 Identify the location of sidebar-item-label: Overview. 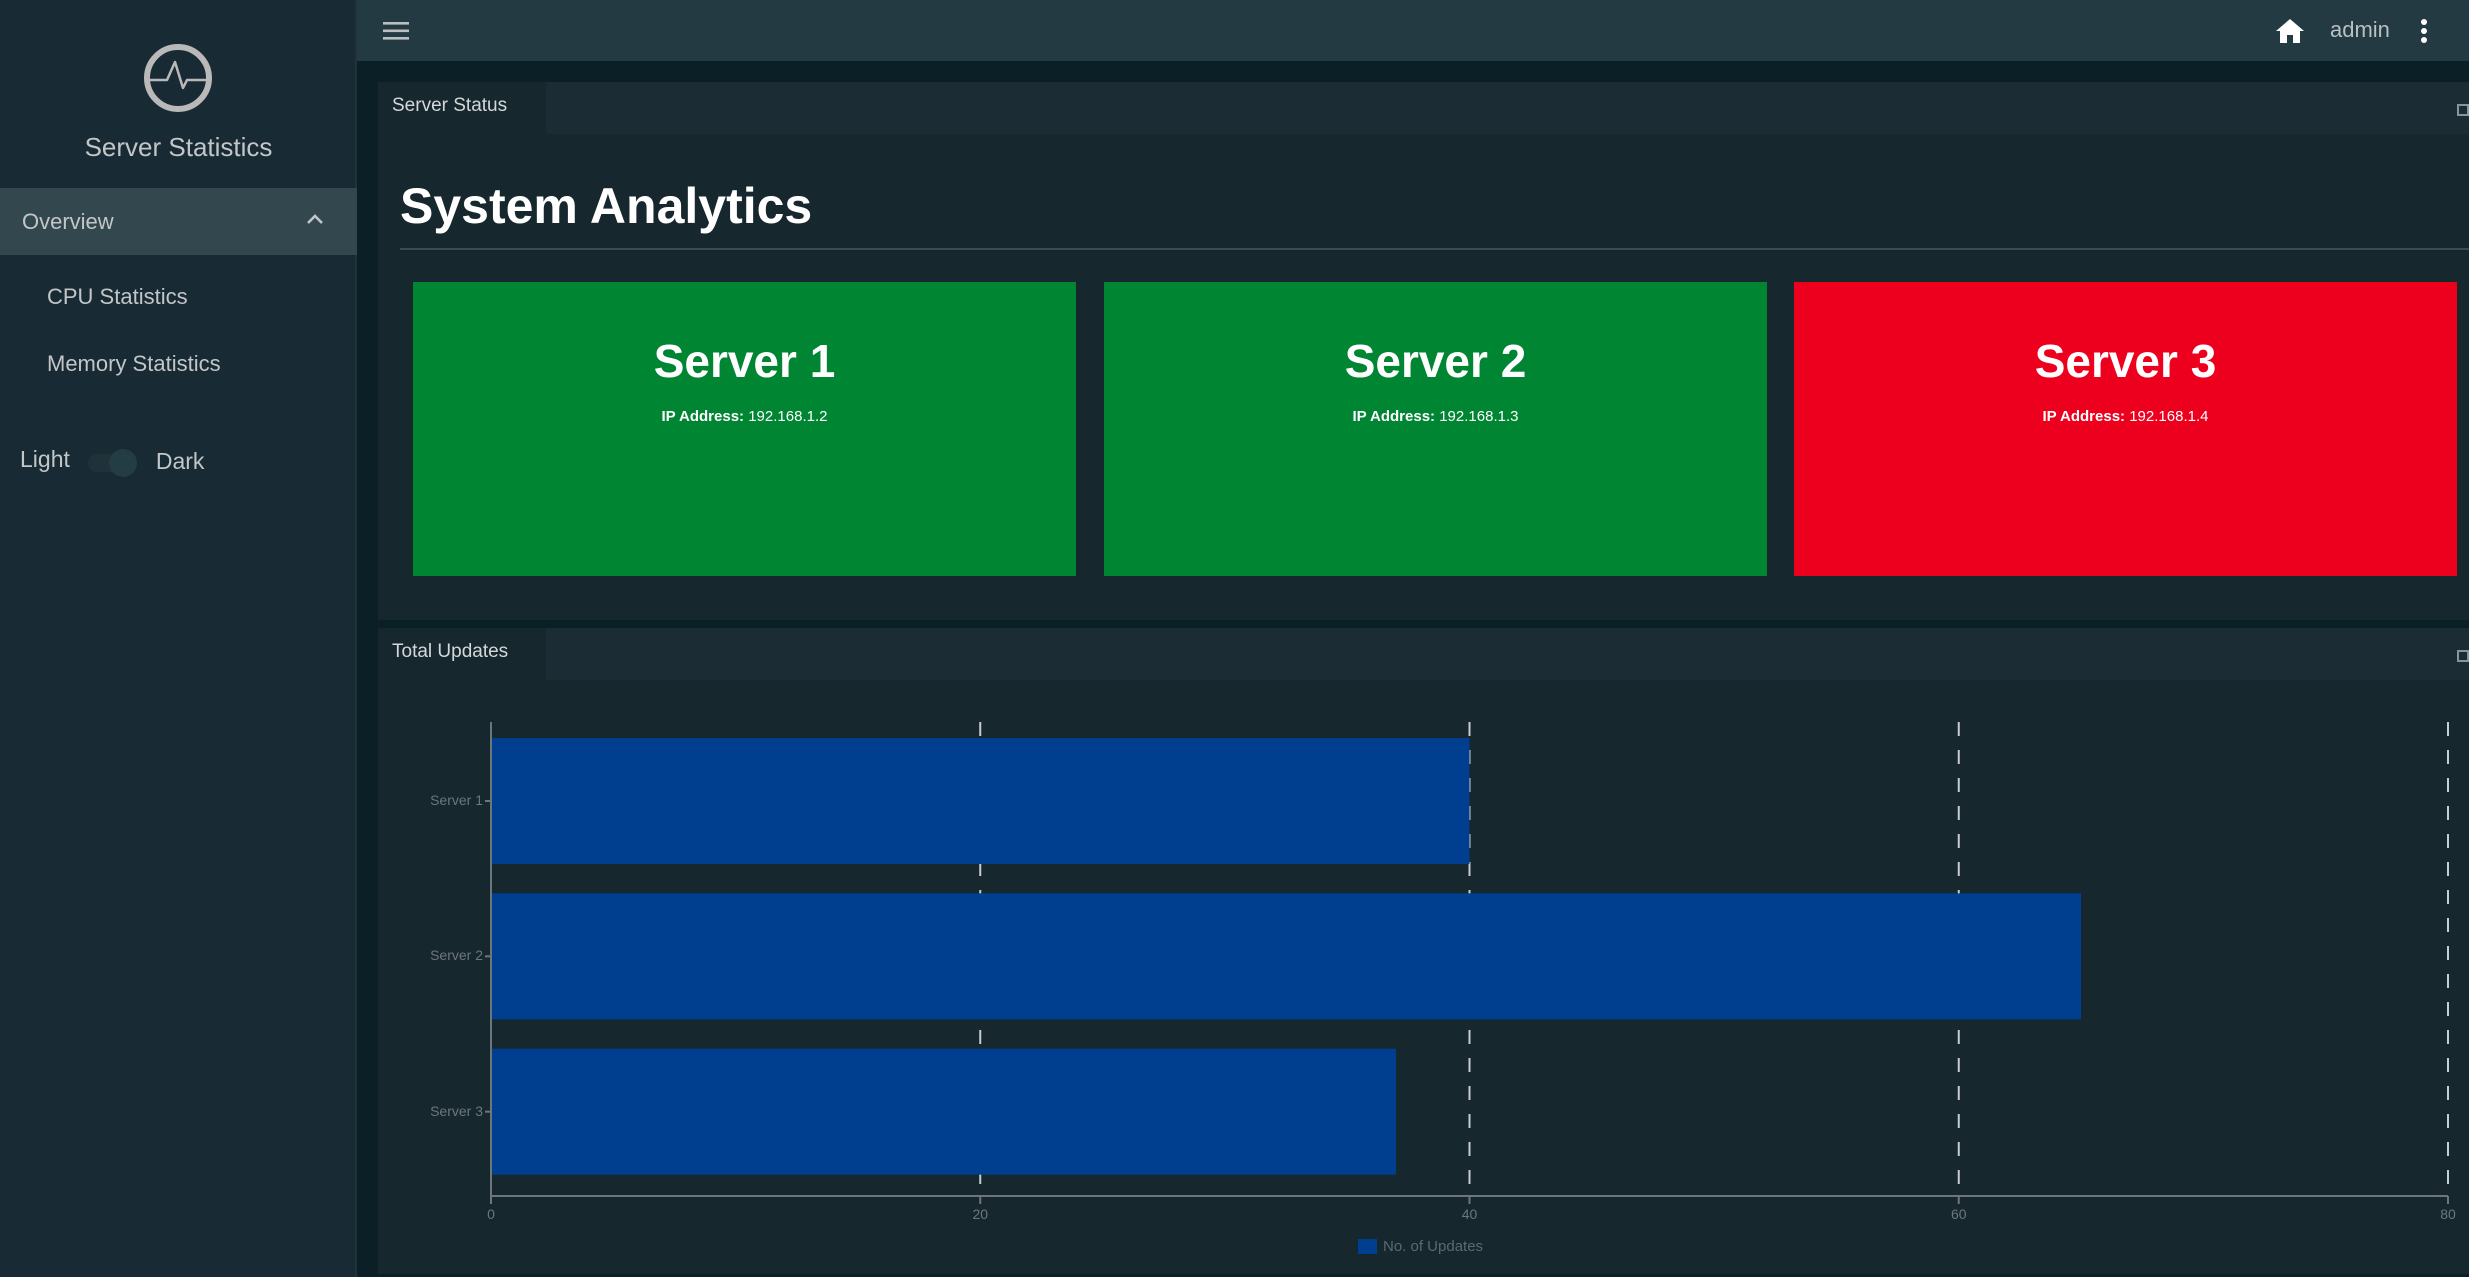
(68, 221).